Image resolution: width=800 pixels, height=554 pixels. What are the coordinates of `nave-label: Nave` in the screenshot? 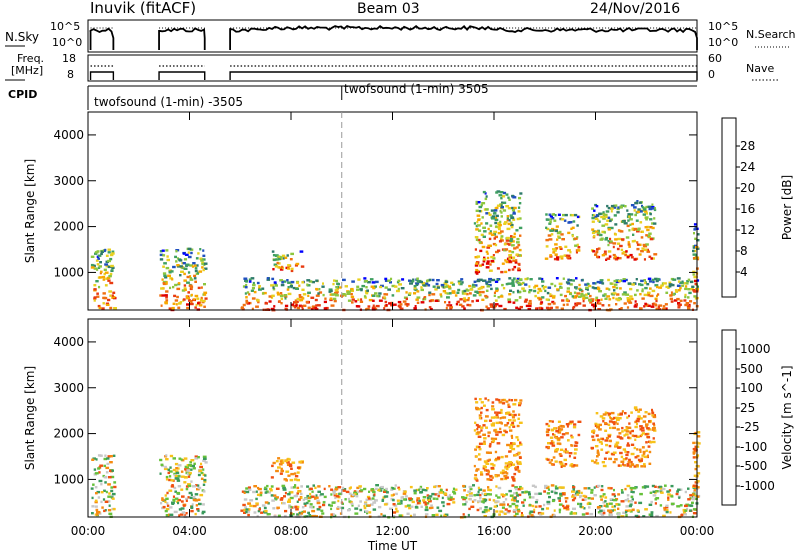 It's located at (760, 68).